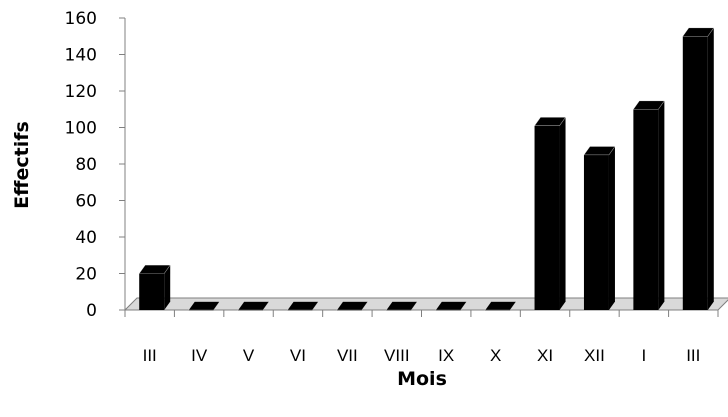  What do you see at coordinates (545, 355) in the screenshot?
I see `x-tick-label: XI` at bounding box center [545, 355].